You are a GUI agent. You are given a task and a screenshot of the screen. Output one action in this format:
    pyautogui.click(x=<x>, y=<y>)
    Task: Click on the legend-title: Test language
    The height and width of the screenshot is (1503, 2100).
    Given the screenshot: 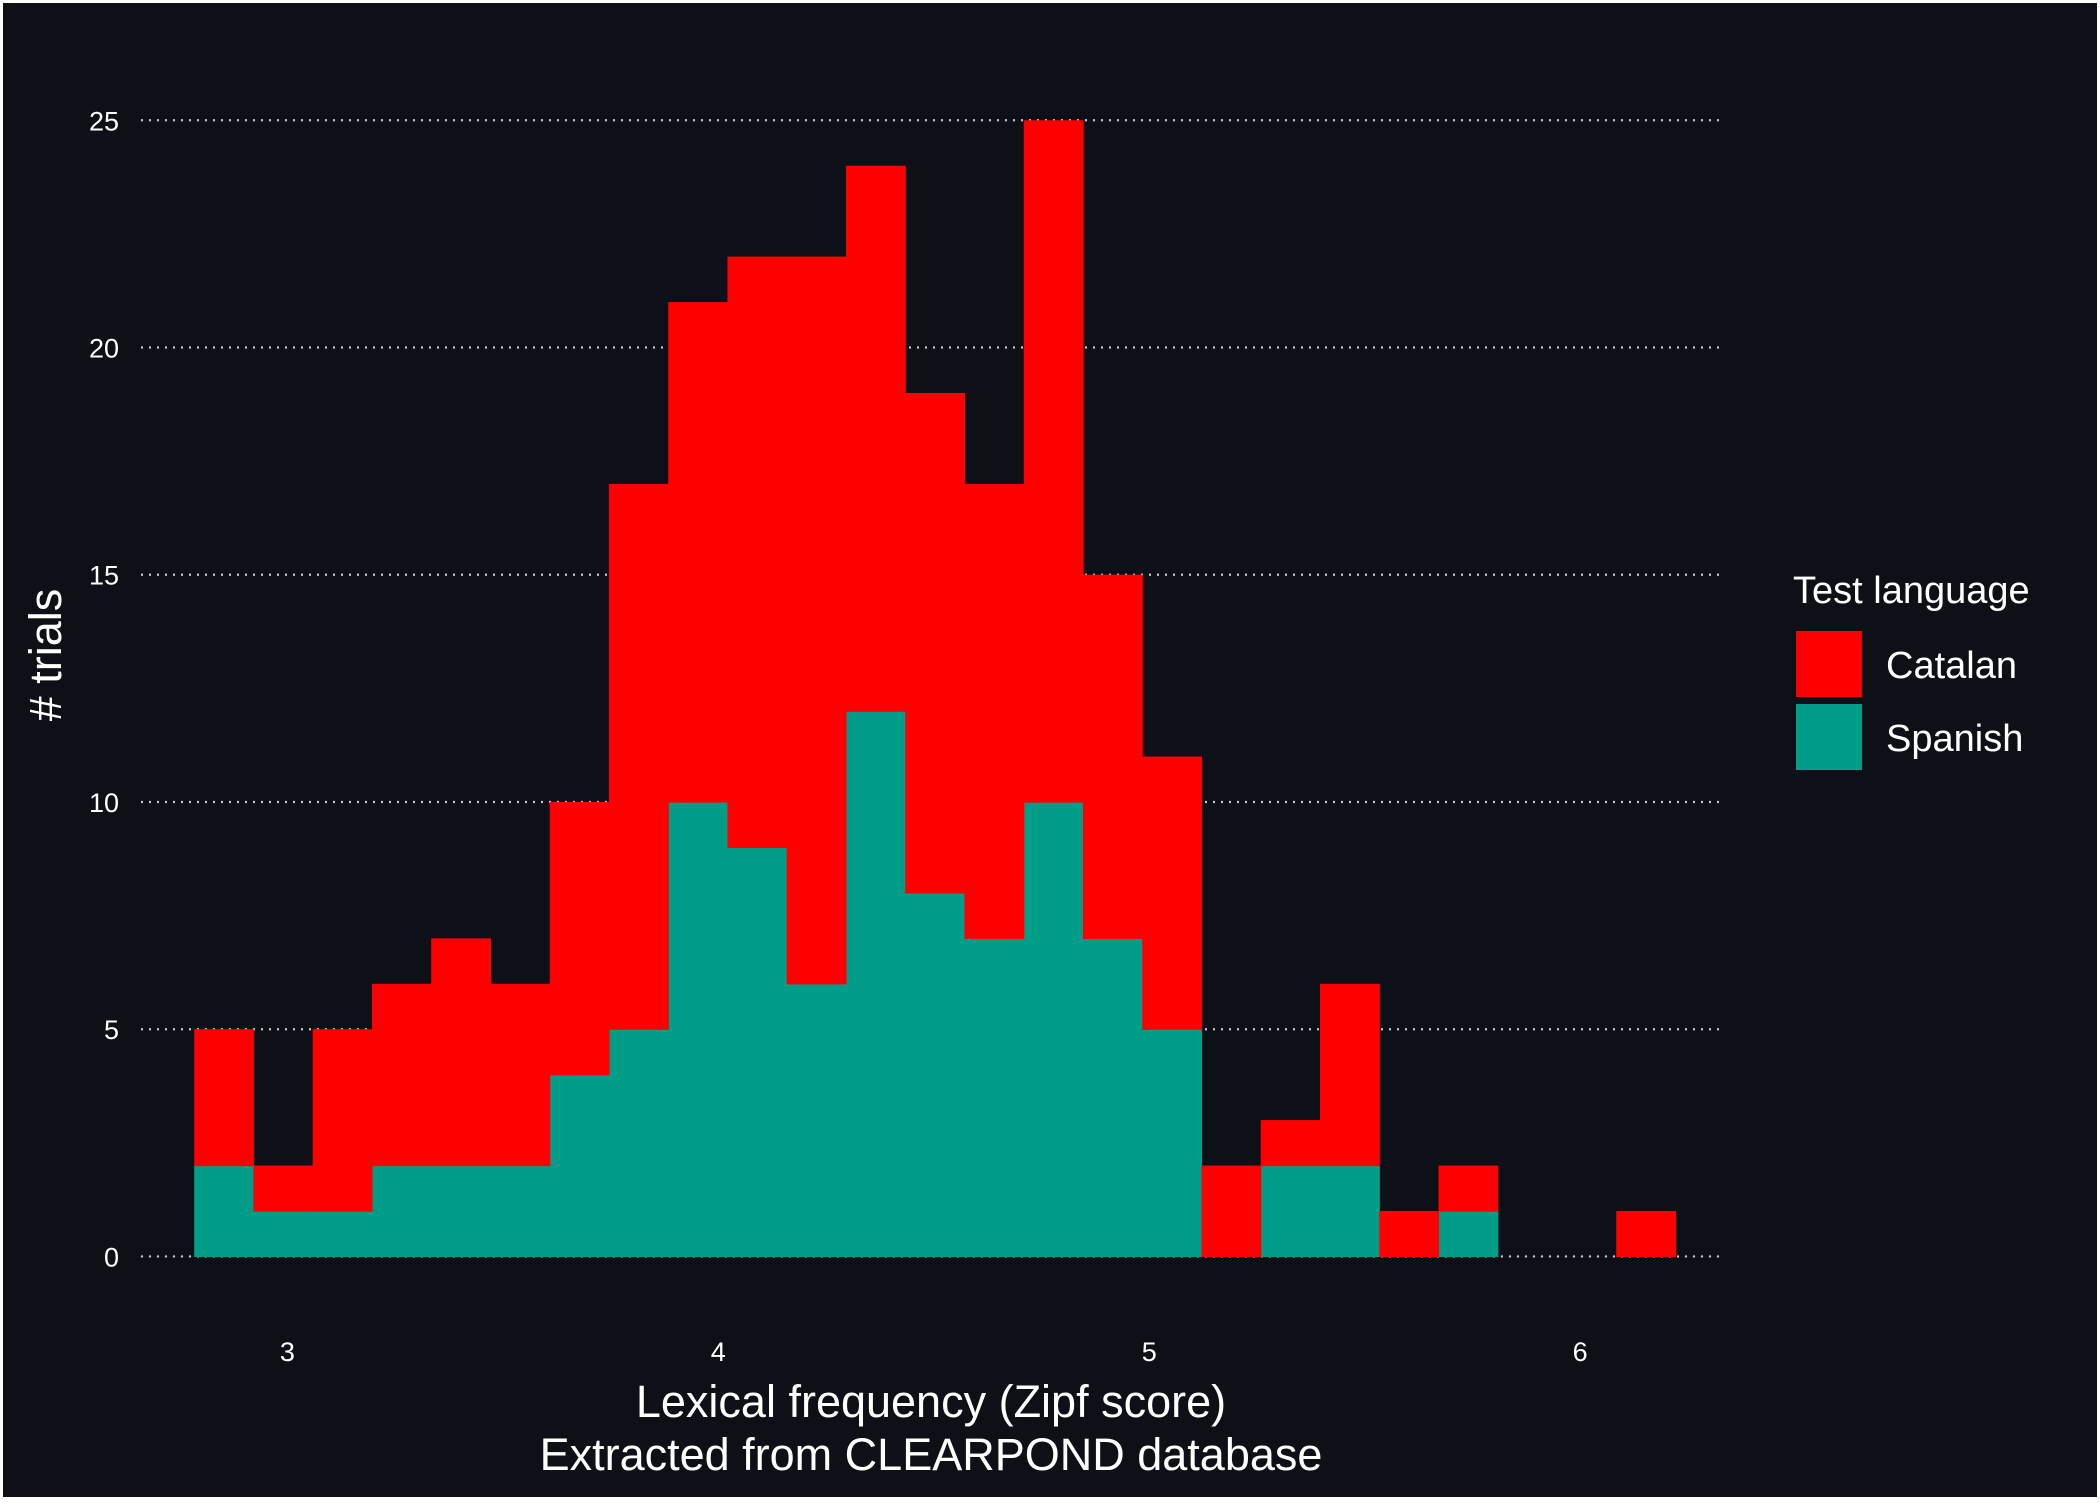 What is the action you would take?
    pyautogui.click(x=1911, y=591)
    